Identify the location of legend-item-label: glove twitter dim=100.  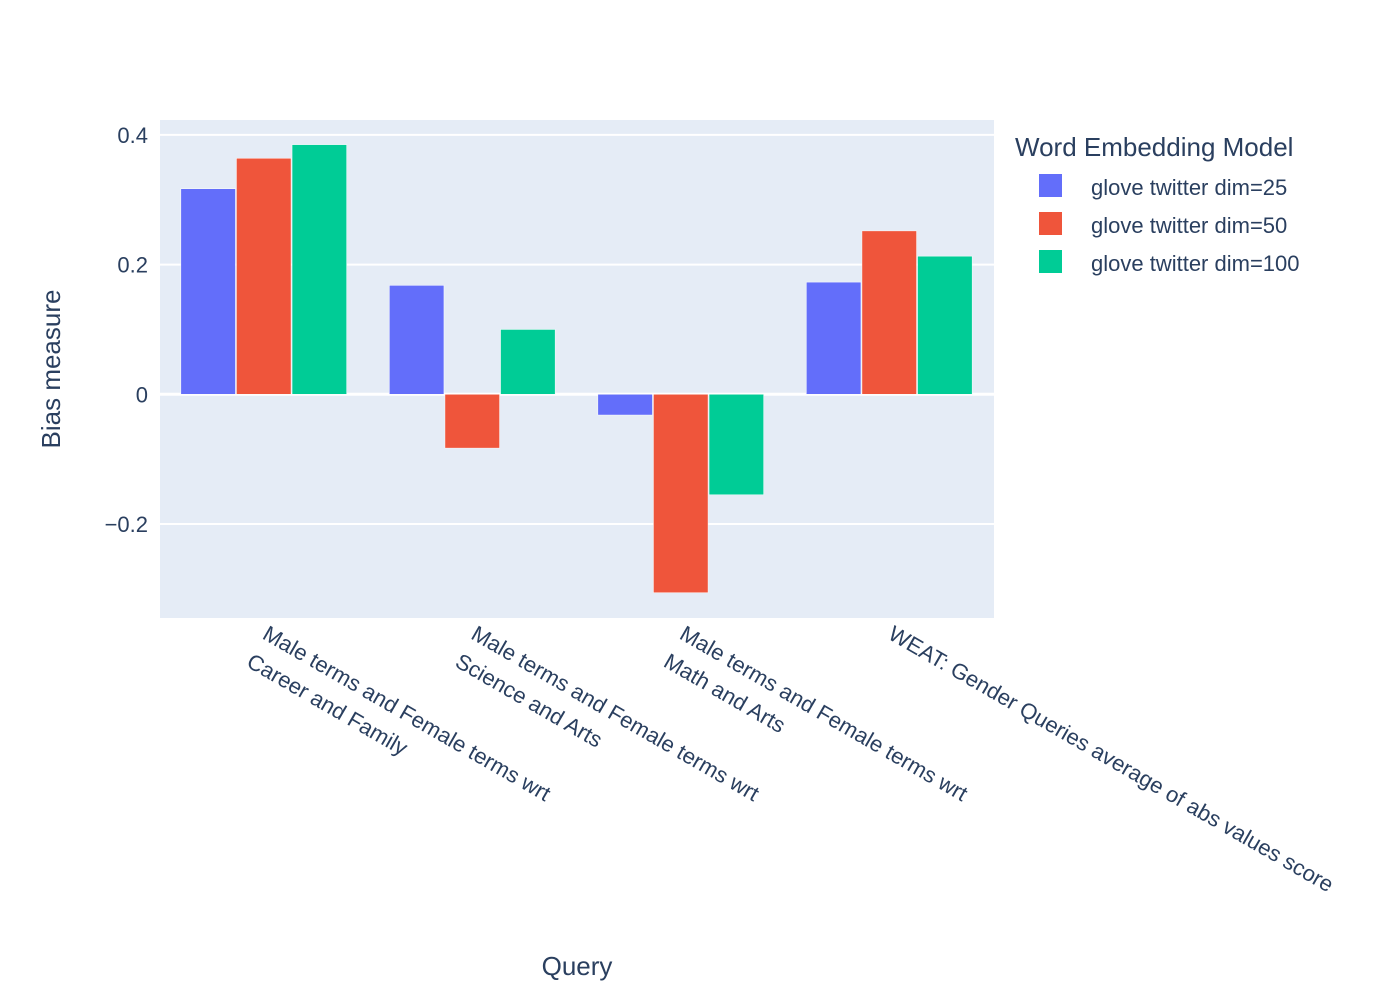
(1195, 263).